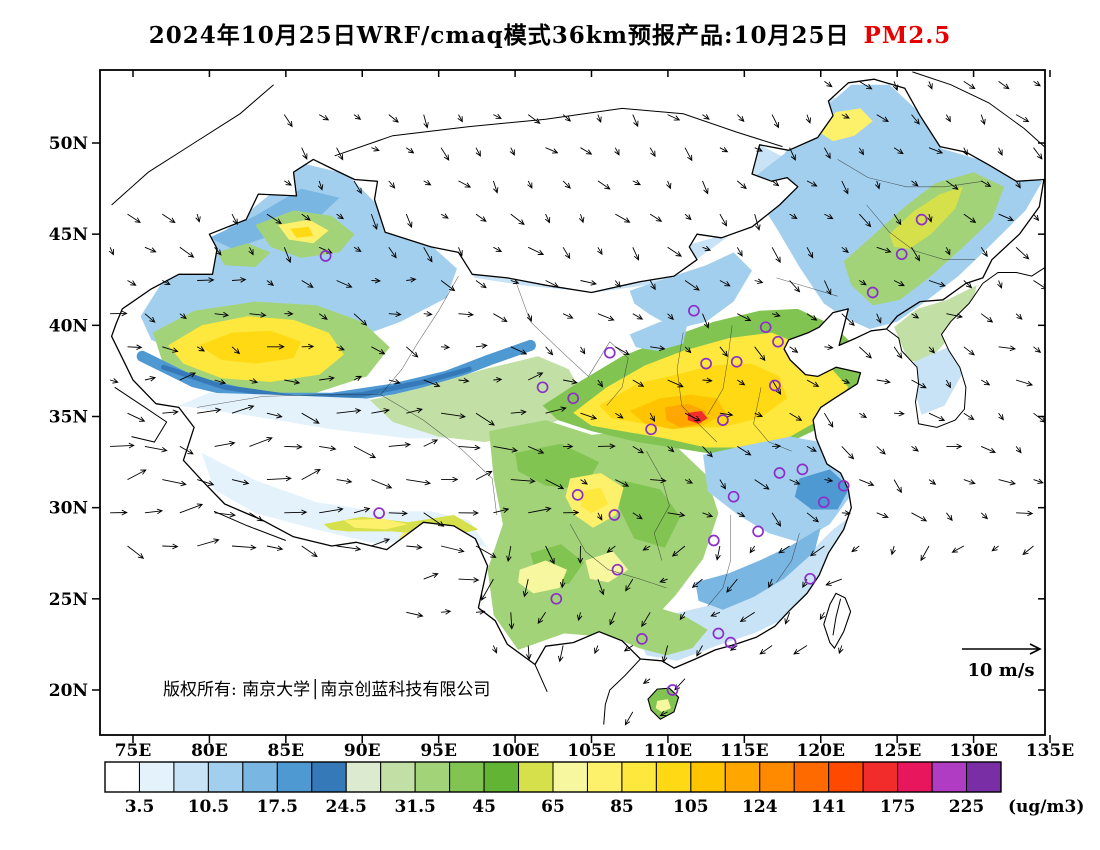  I want to click on lon-tick-label: 80E, so click(209, 751).